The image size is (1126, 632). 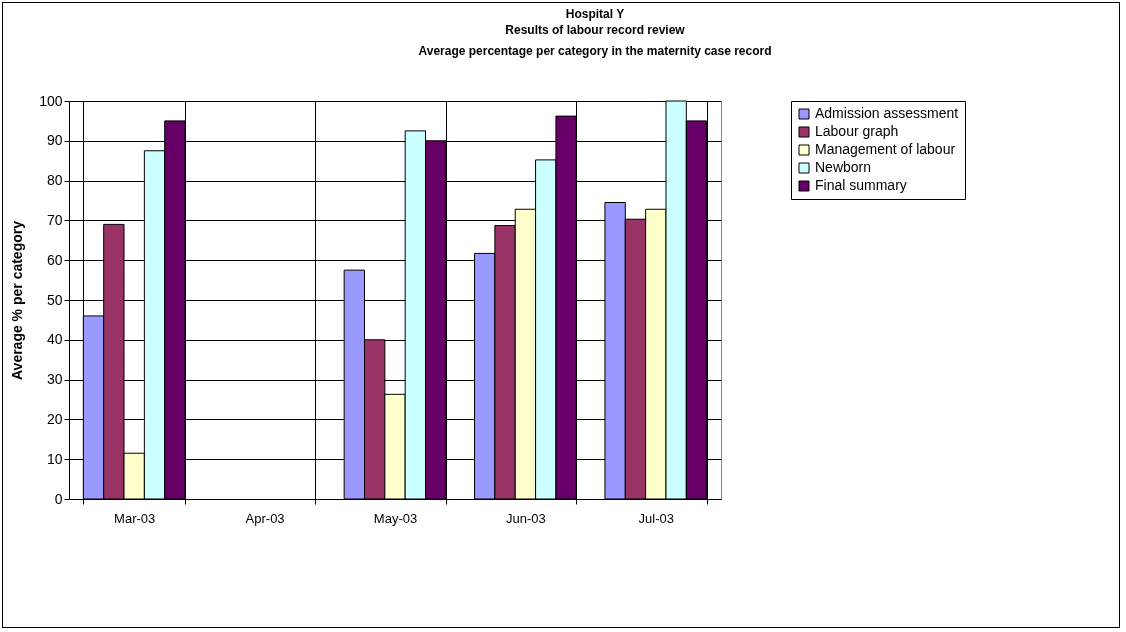 What do you see at coordinates (656, 518) in the screenshot?
I see `x-tick-label: Jul-03` at bounding box center [656, 518].